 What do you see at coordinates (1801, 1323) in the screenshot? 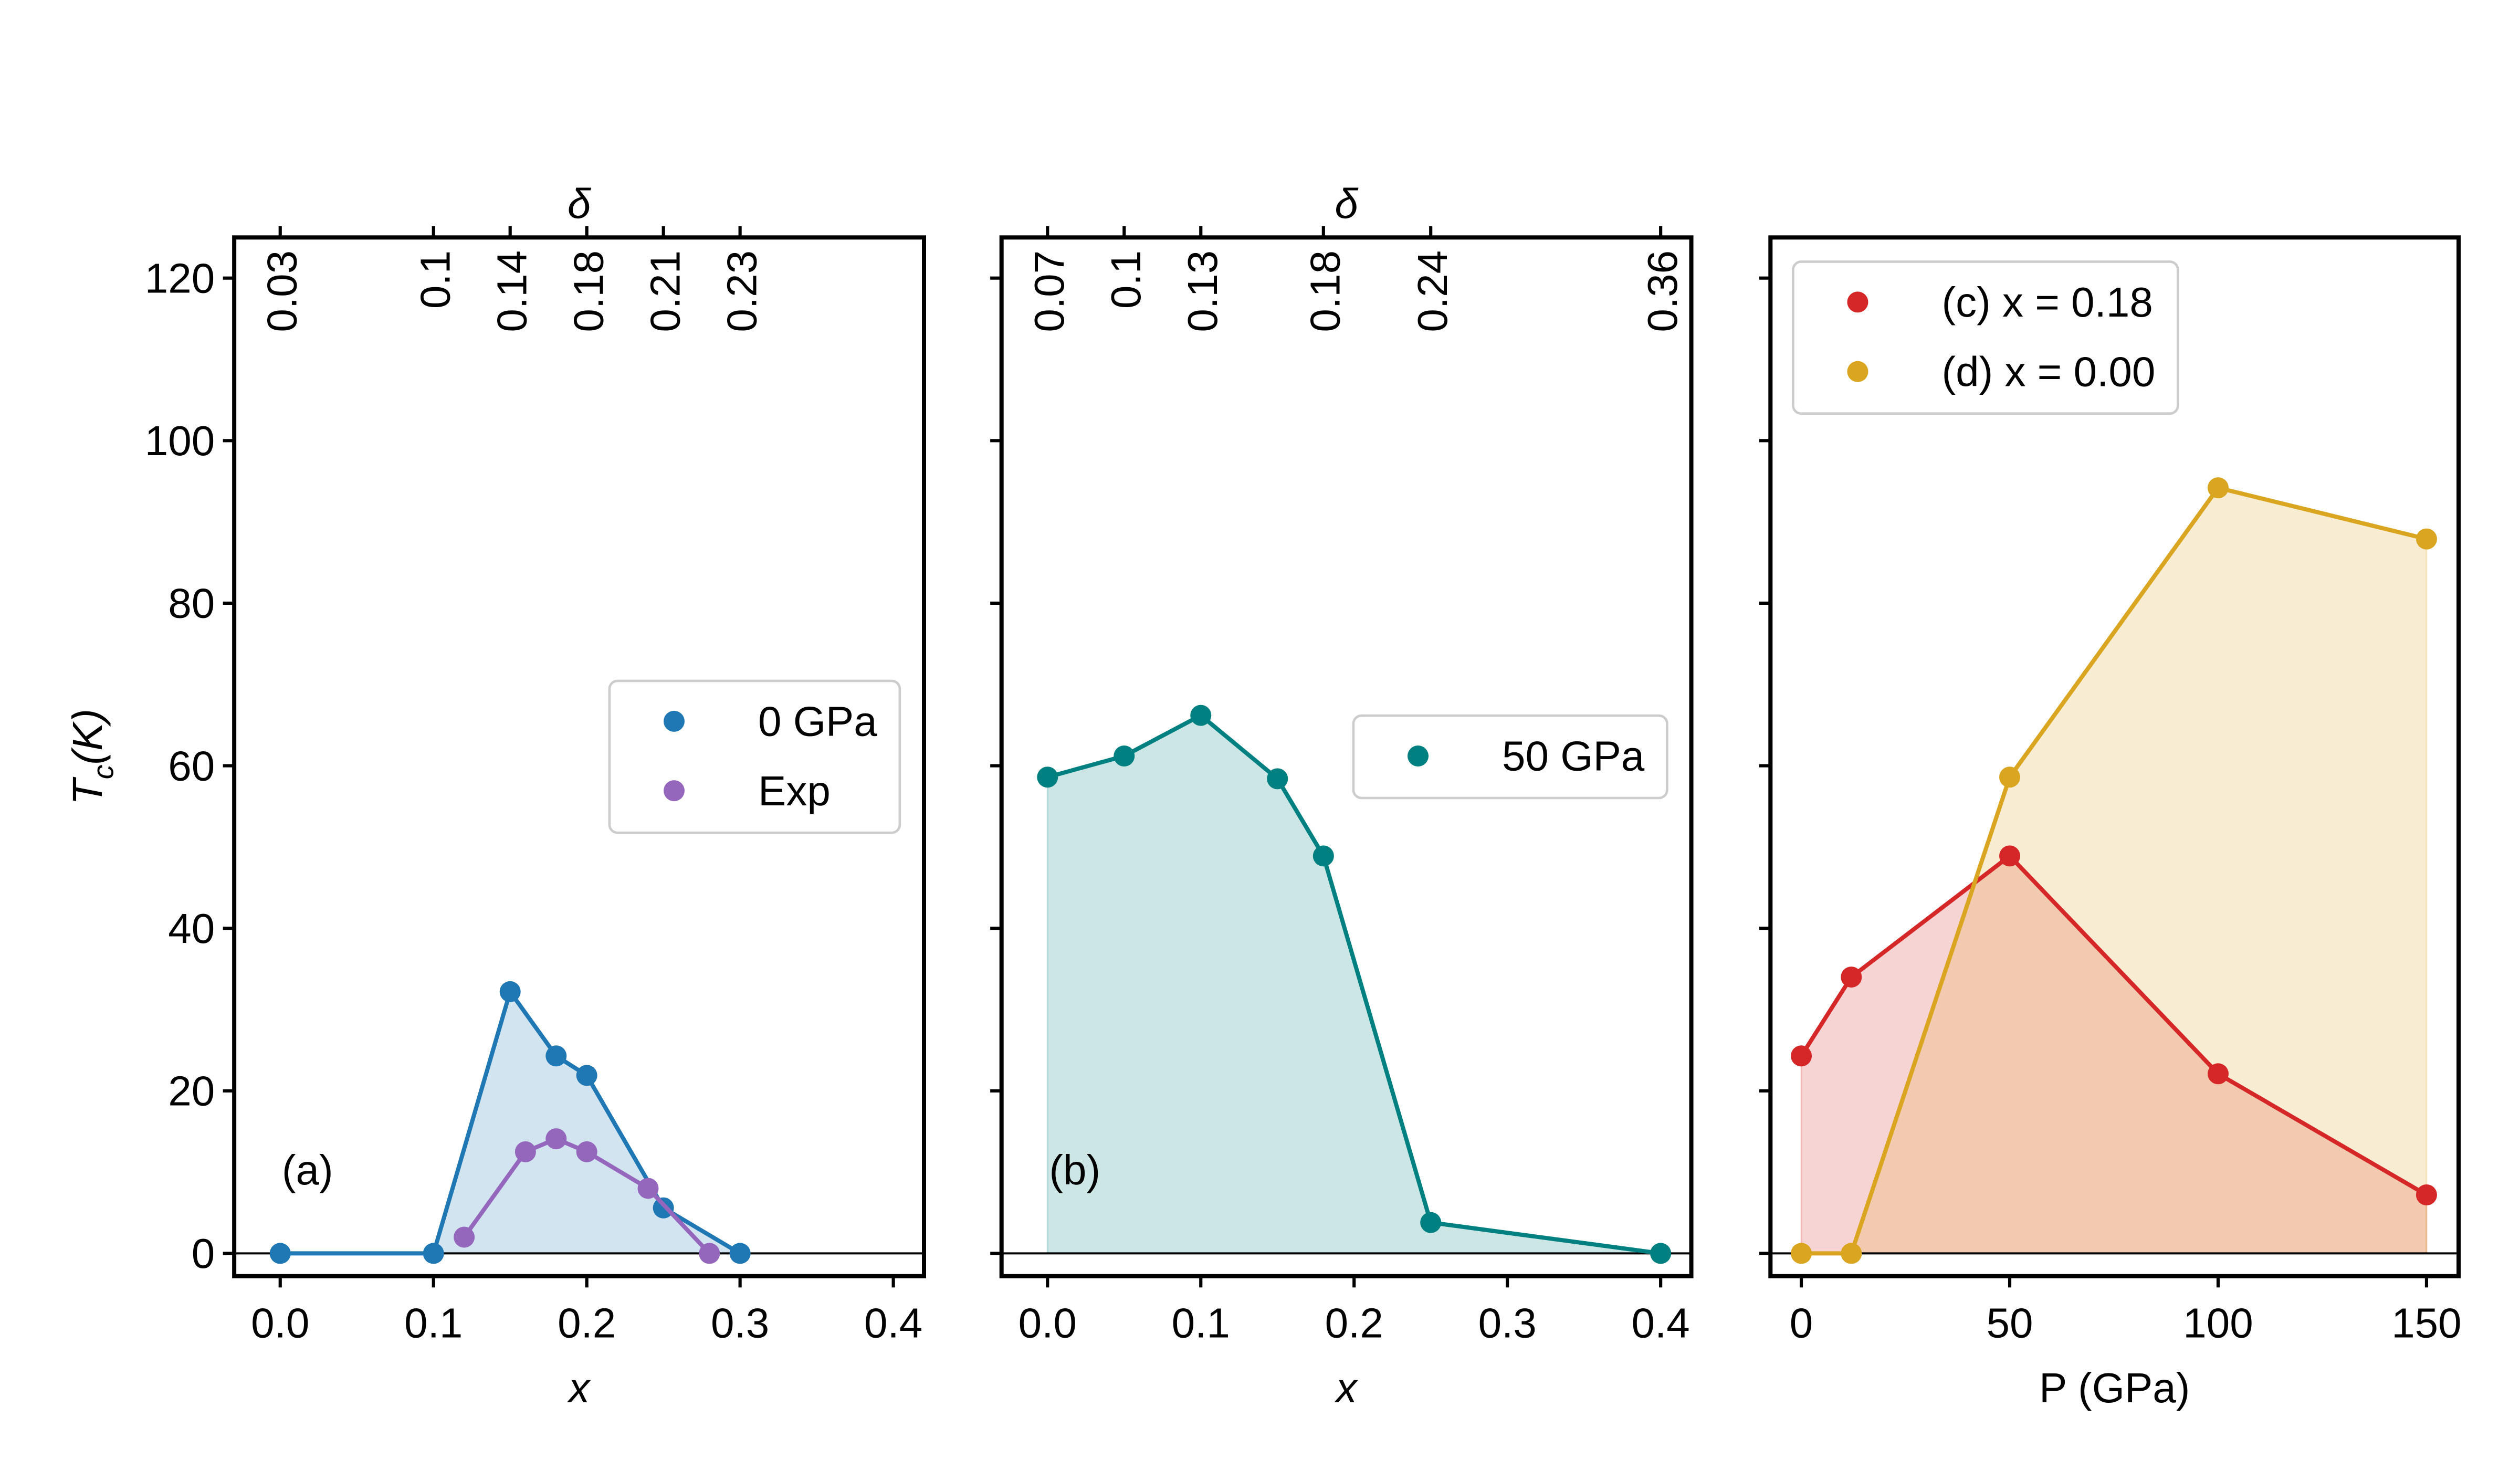
I see `x-tick-label: 0` at bounding box center [1801, 1323].